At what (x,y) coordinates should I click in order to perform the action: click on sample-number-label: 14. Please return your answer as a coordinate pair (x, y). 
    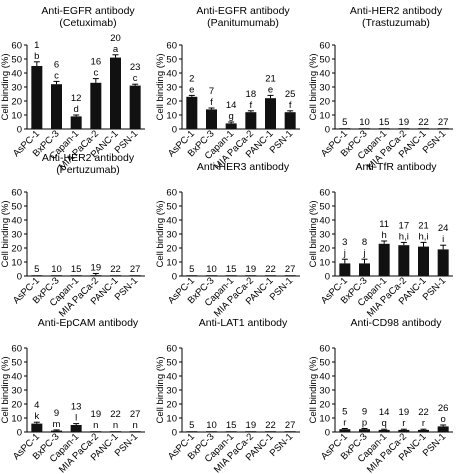
    Looking at the image, I should click on (384, 412).